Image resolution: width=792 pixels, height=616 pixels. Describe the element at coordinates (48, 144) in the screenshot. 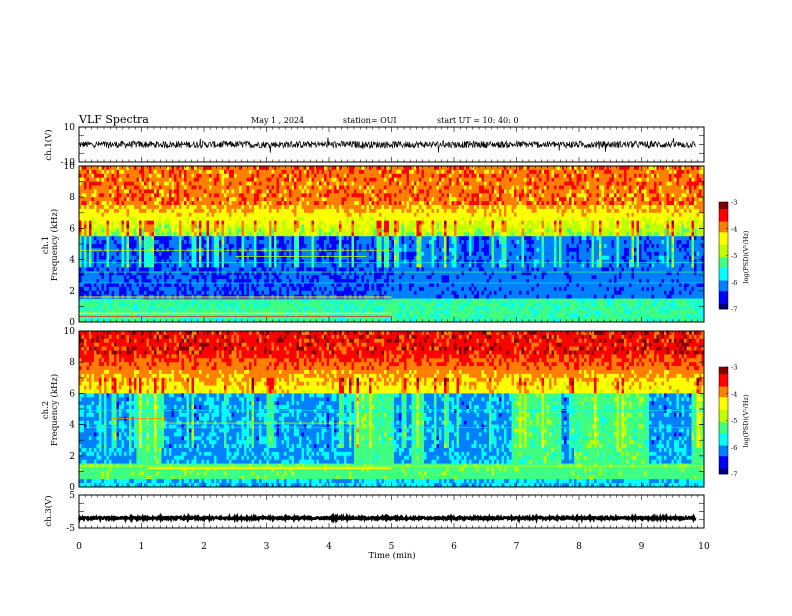

I see `ch1-voltage-ylabel: ch.1(V)` at that location.